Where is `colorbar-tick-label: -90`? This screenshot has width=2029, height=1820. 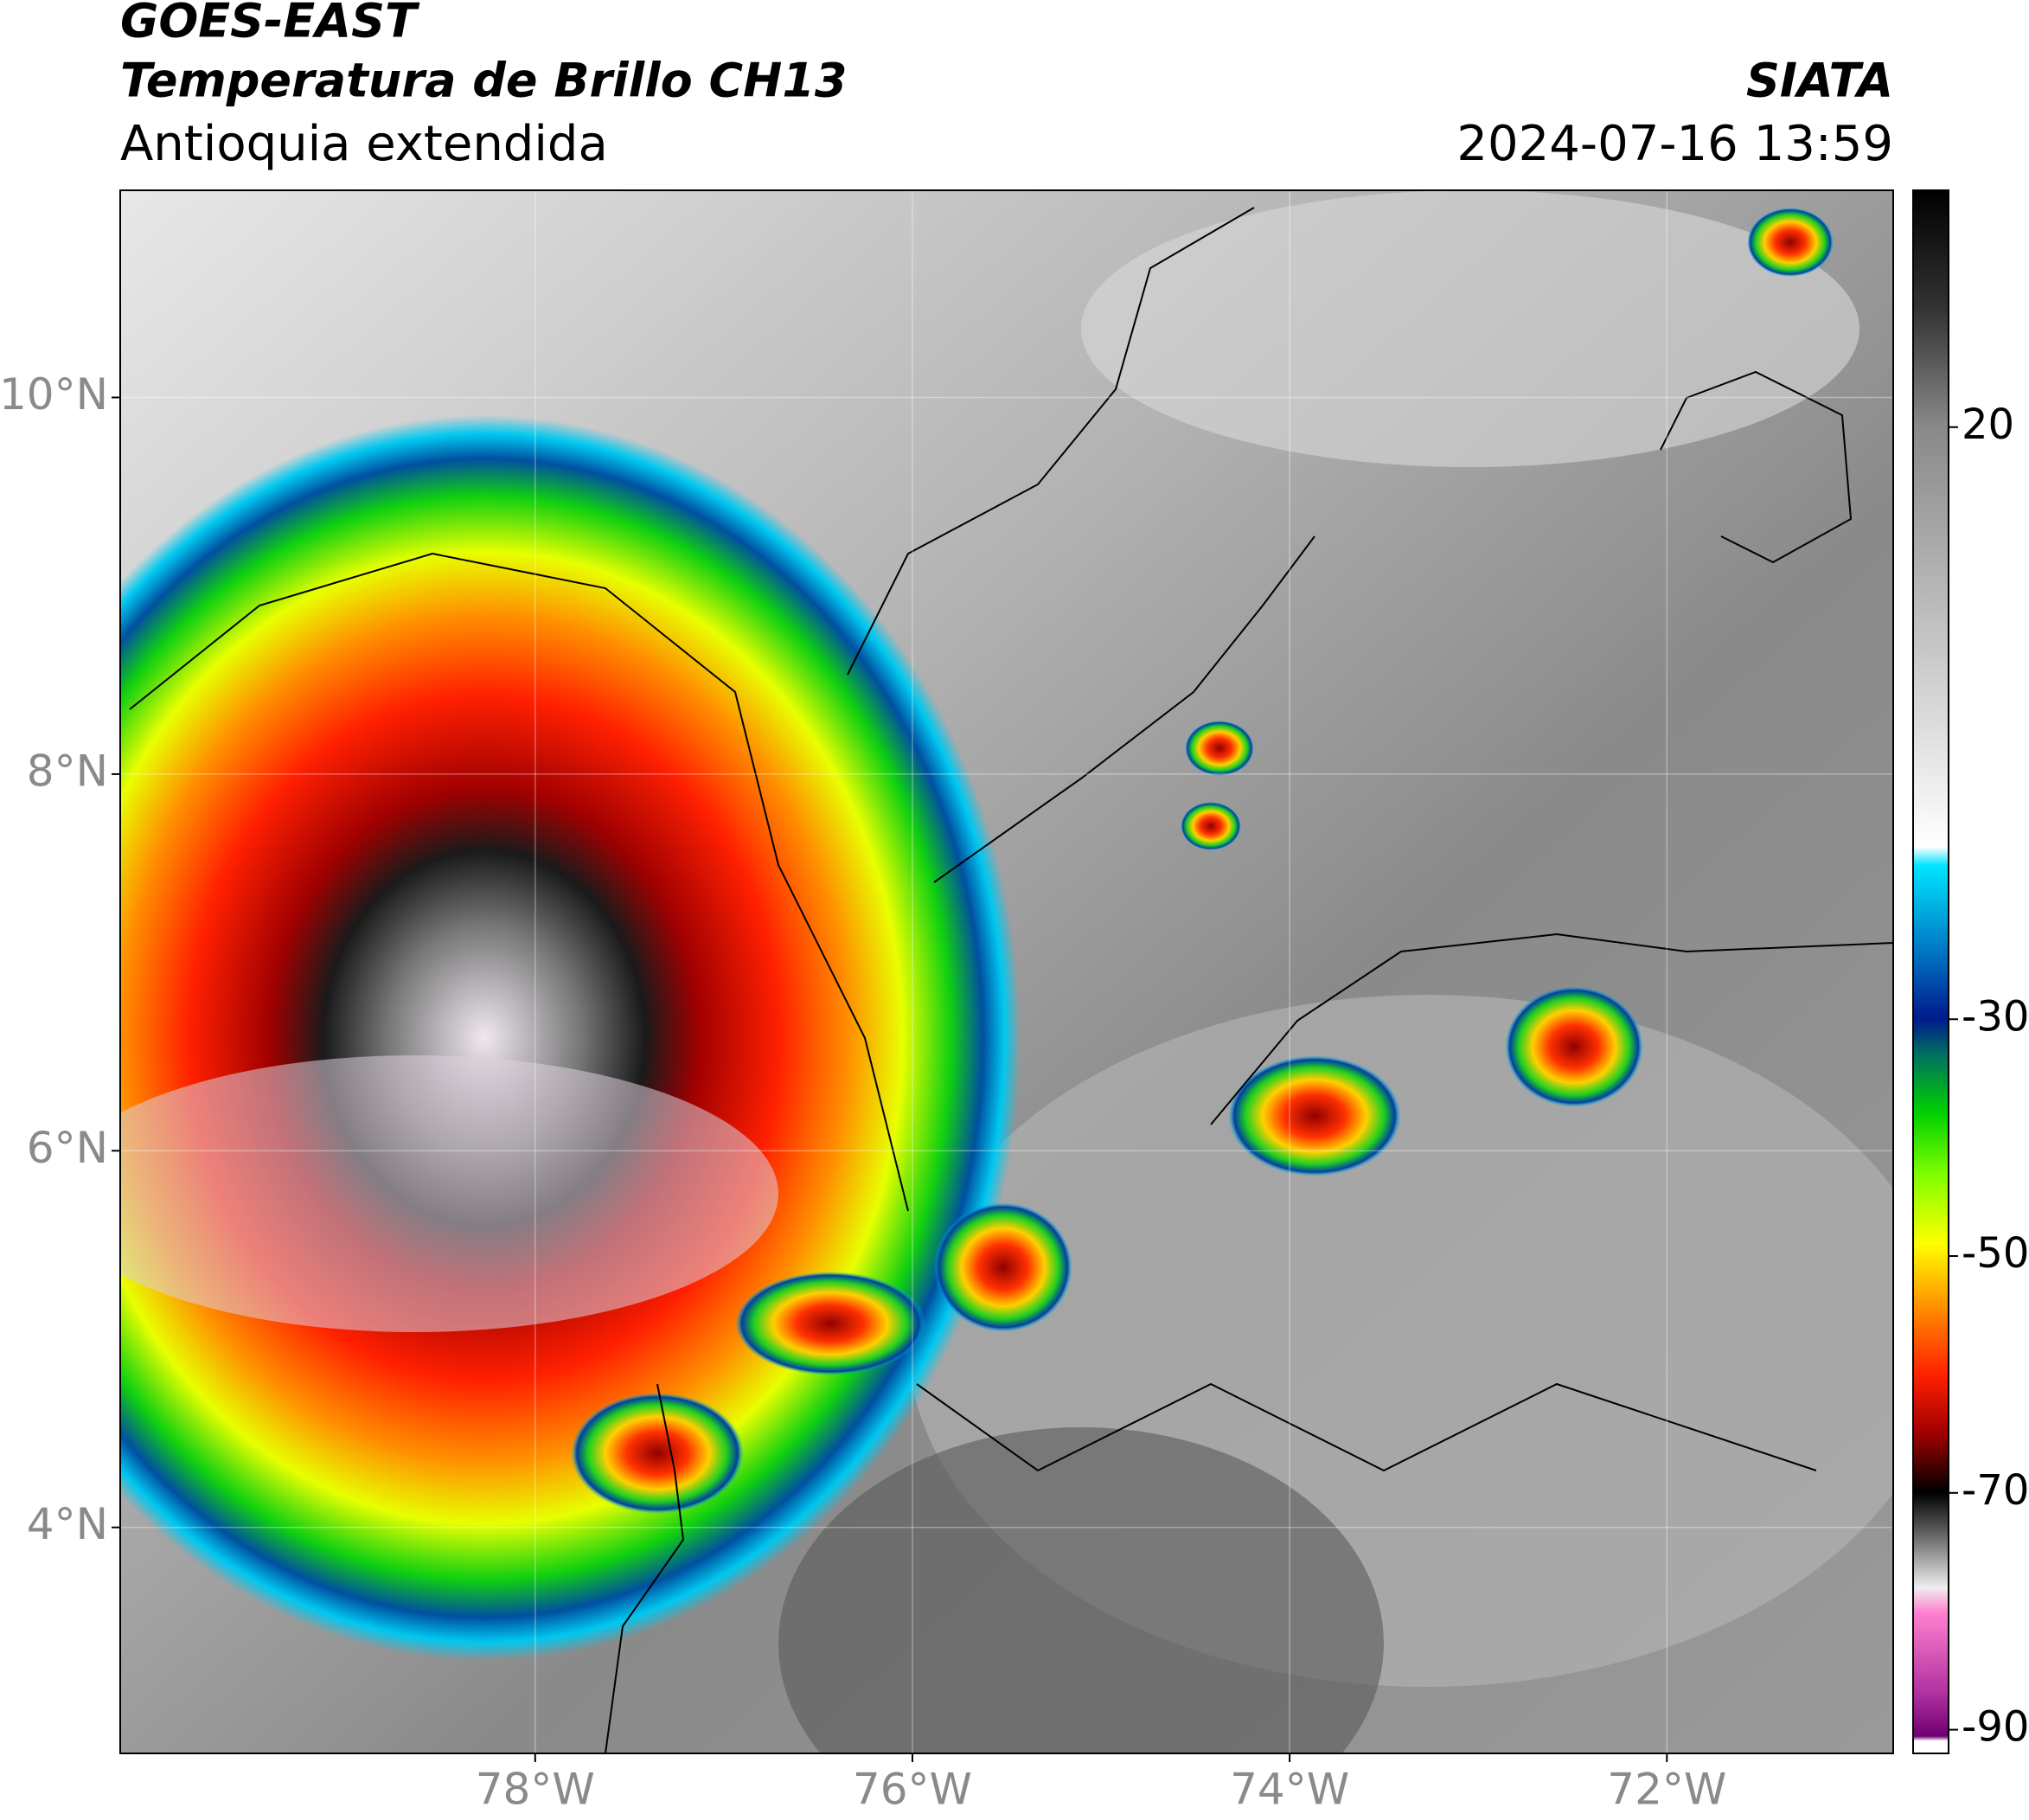 colorbar-tick-label: -90 is located at coordinates (1995, 1727).